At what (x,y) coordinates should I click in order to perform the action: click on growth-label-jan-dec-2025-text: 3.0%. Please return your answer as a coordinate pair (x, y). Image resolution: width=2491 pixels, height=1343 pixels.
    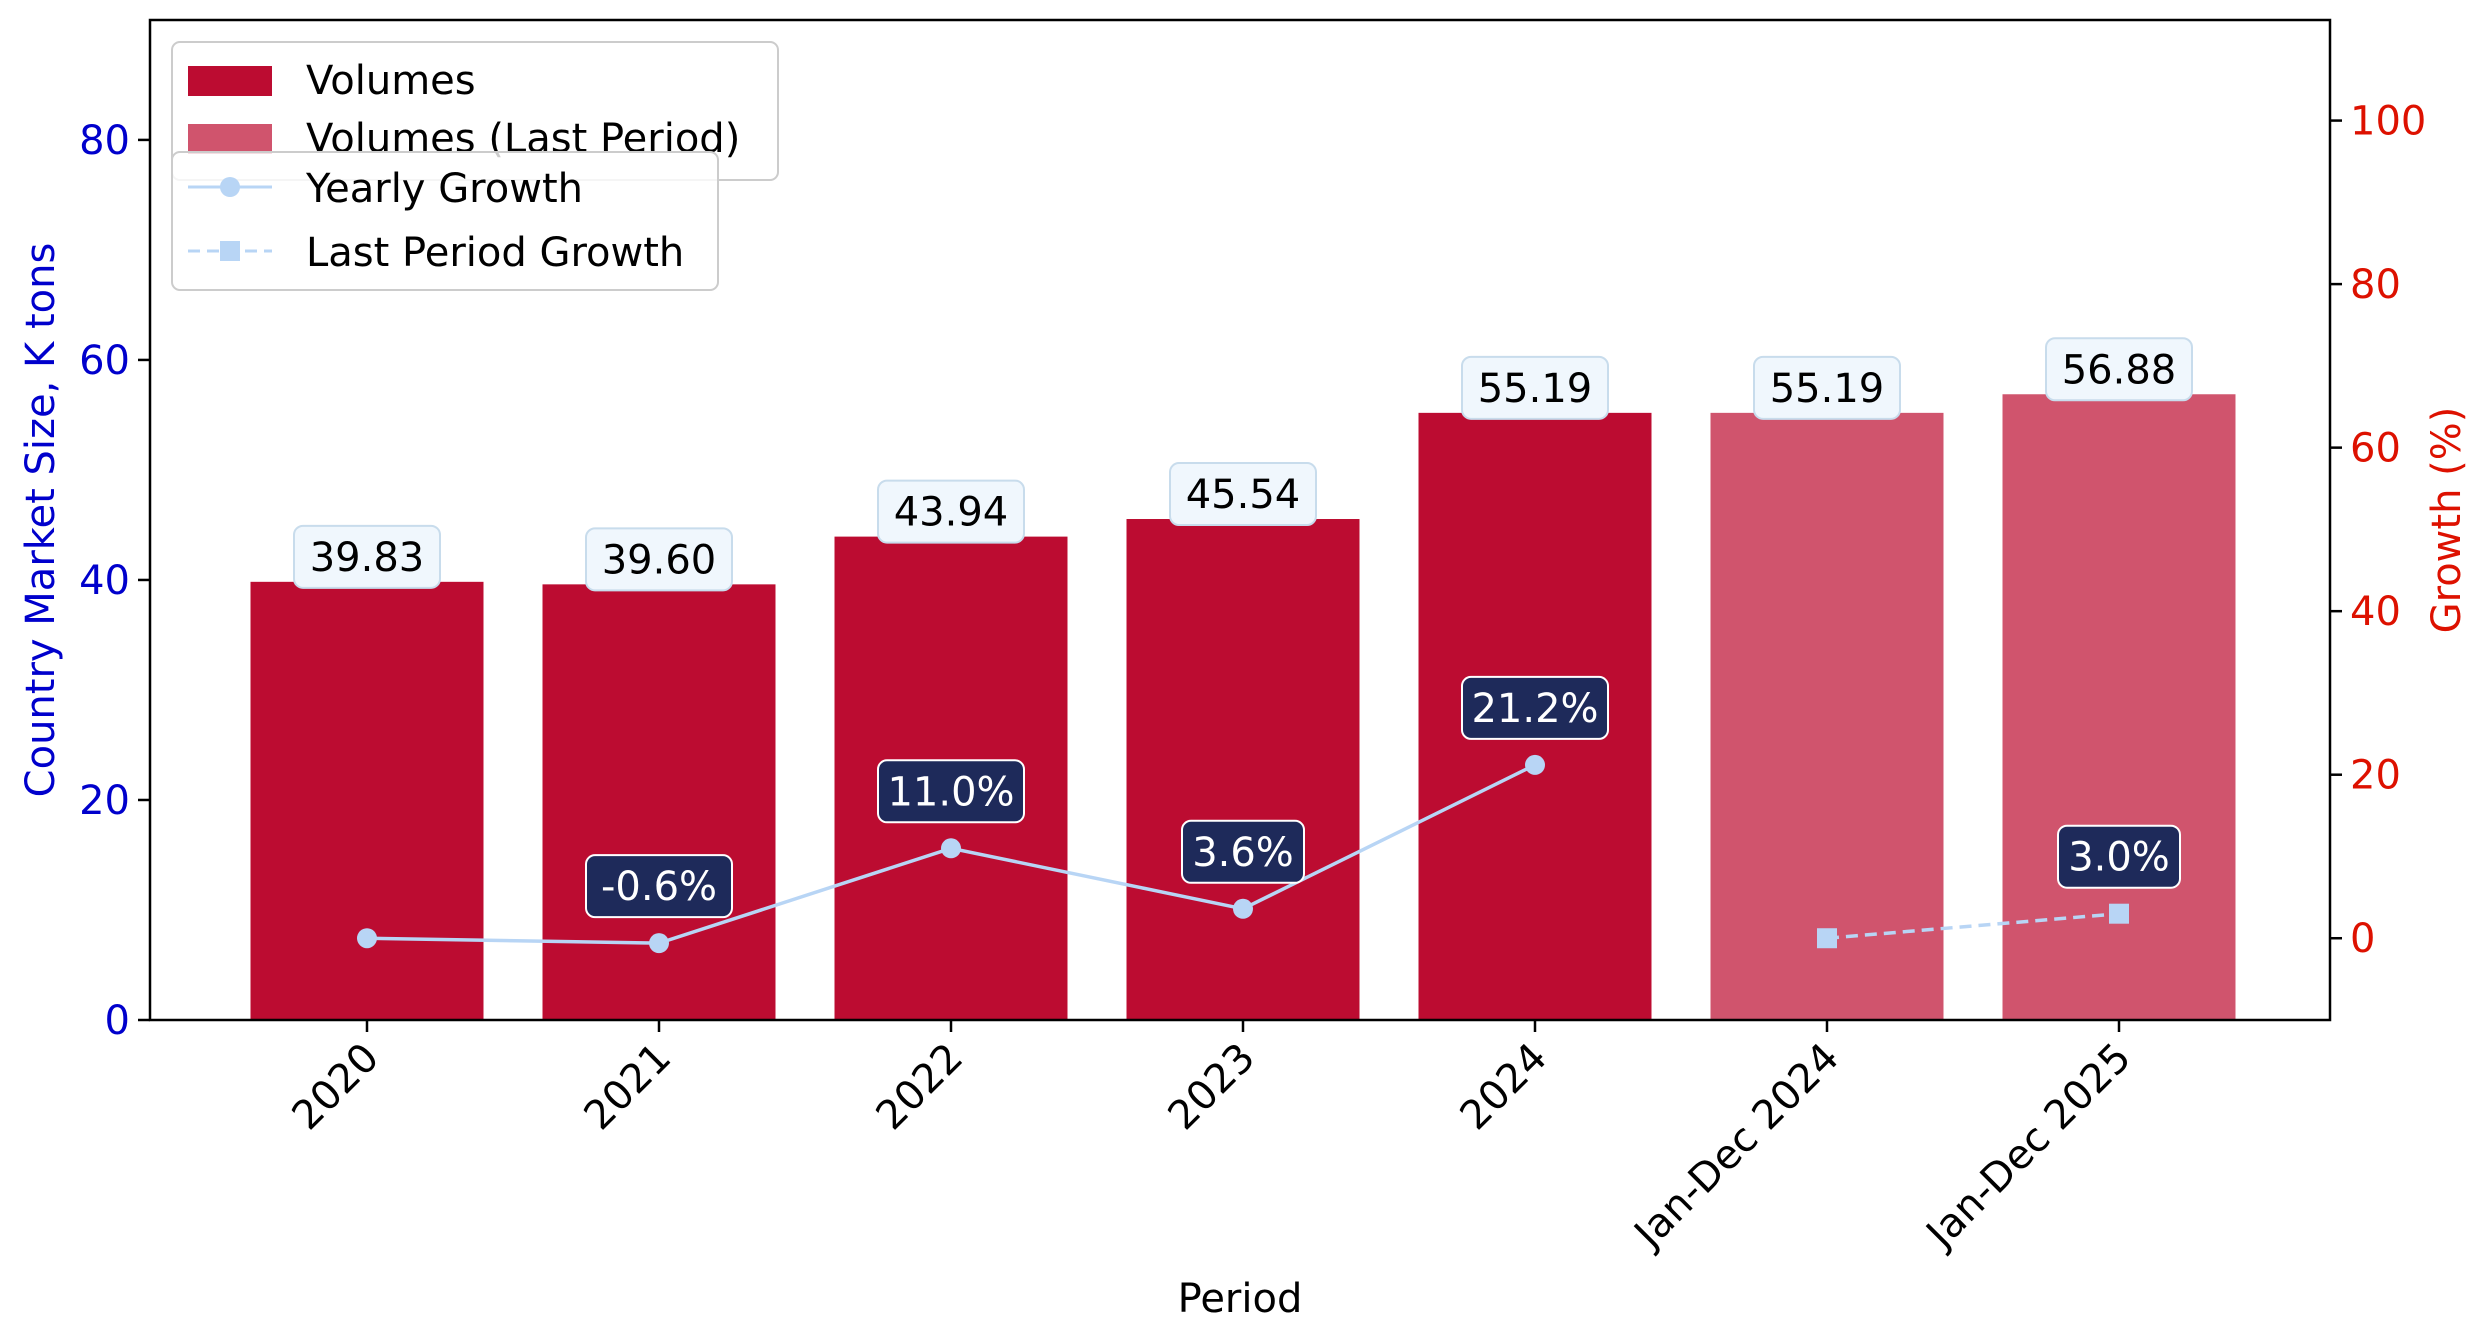
    Looking at the image, I should click on (2119, 858).